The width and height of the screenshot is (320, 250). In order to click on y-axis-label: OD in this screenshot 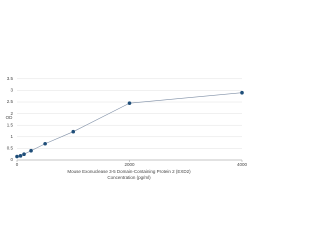, I will do `click(10, 117)`.